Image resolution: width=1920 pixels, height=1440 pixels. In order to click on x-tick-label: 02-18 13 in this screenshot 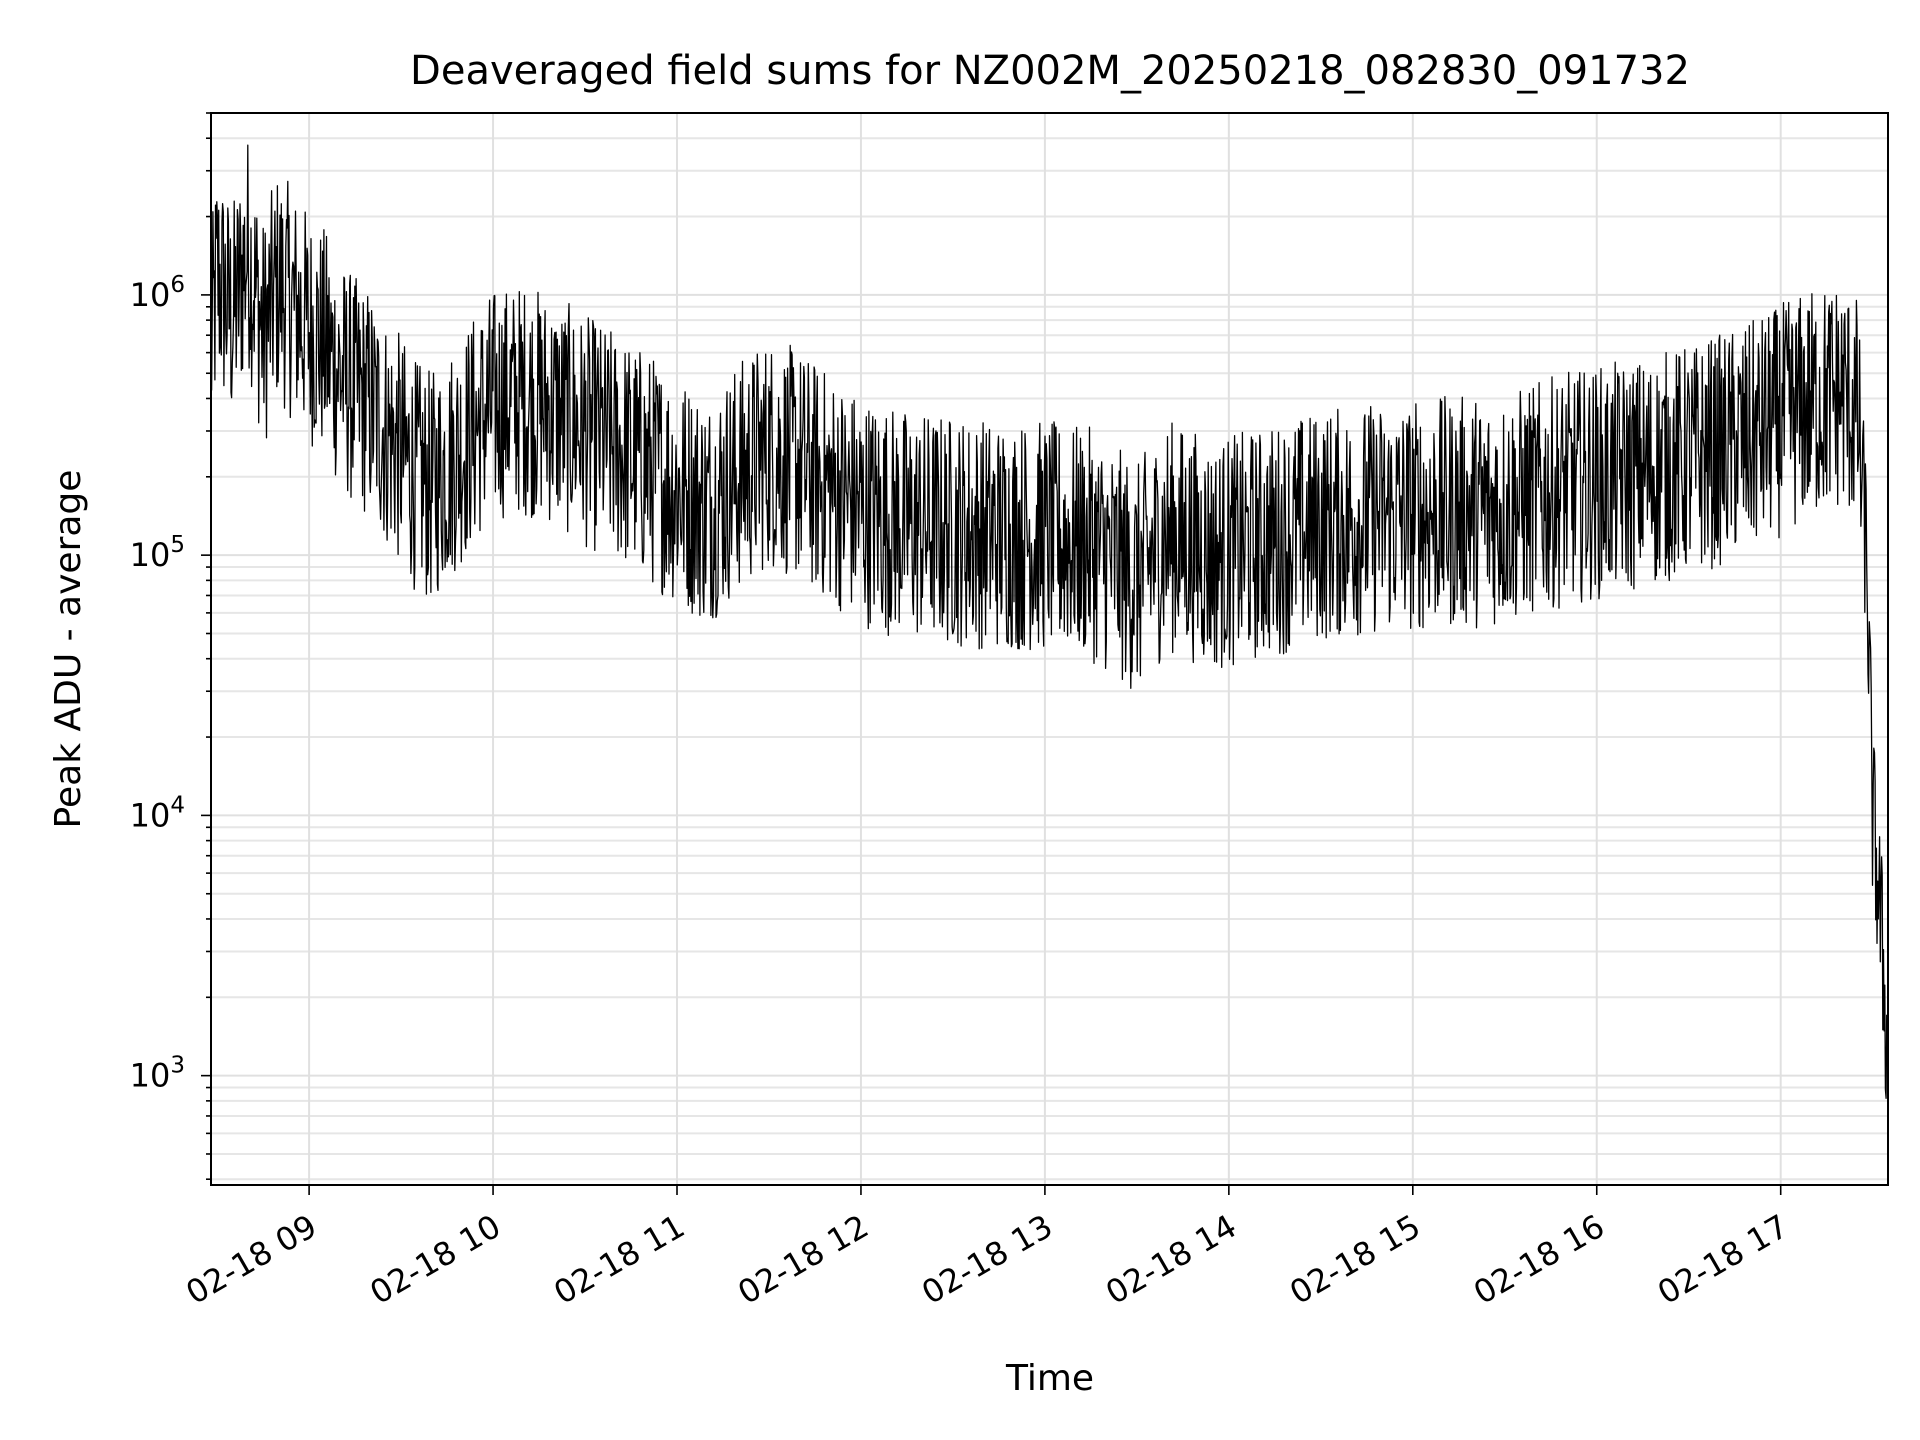, I will do `click(987, 1259)`.